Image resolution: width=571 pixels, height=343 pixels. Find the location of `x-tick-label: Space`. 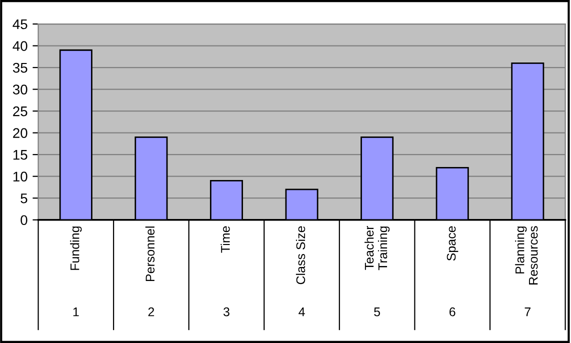

x-tick-label: Space is located at coordinates (452, 243).